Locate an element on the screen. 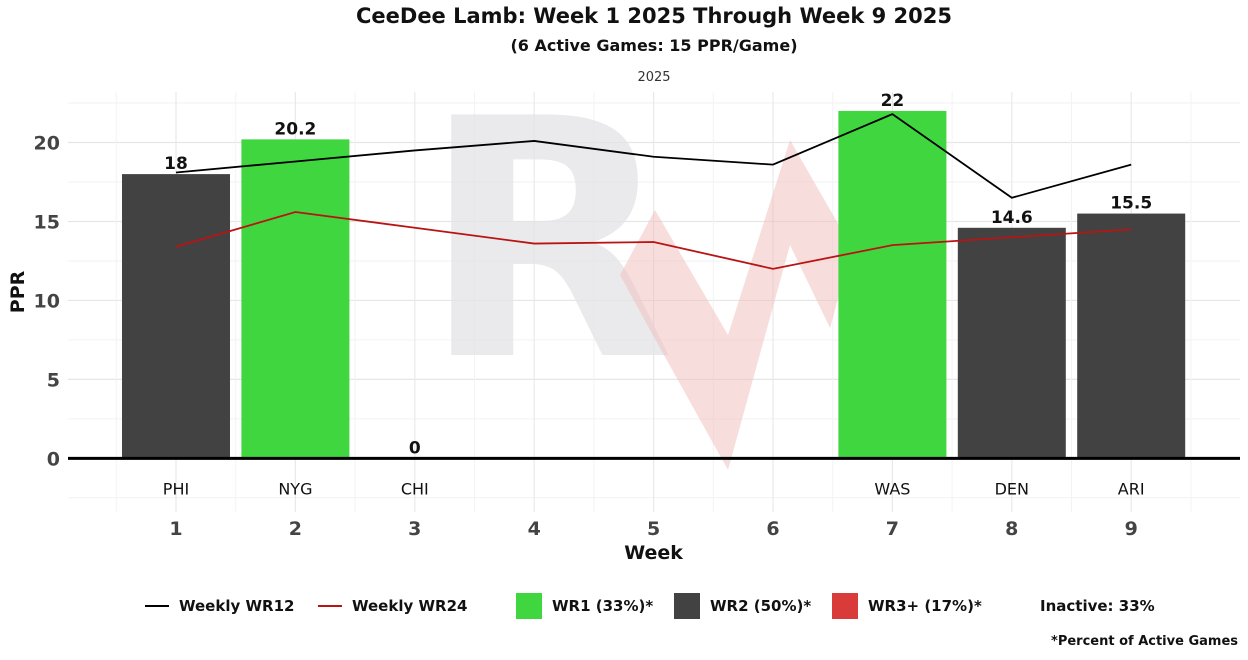 The image size is (1248, 660). opponent-label: NYG is located at coordinates (295, 489).